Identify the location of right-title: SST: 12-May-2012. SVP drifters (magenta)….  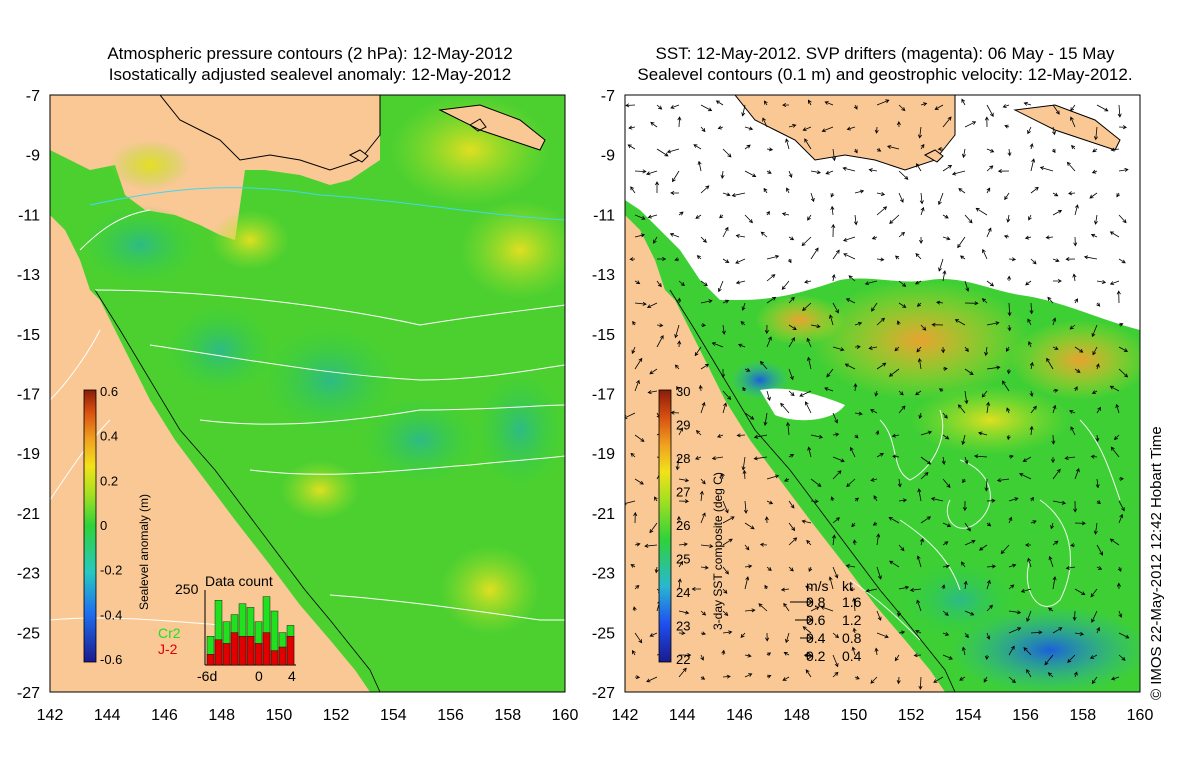
(885, 64).